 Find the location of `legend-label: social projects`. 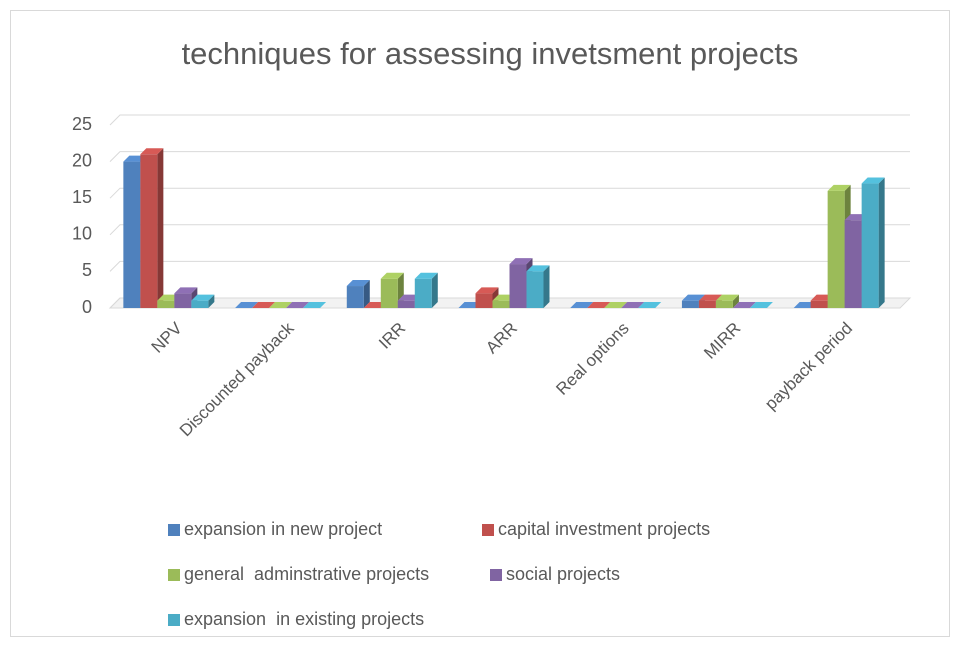

legend-label: social projects is located at coordinates (563, 574).